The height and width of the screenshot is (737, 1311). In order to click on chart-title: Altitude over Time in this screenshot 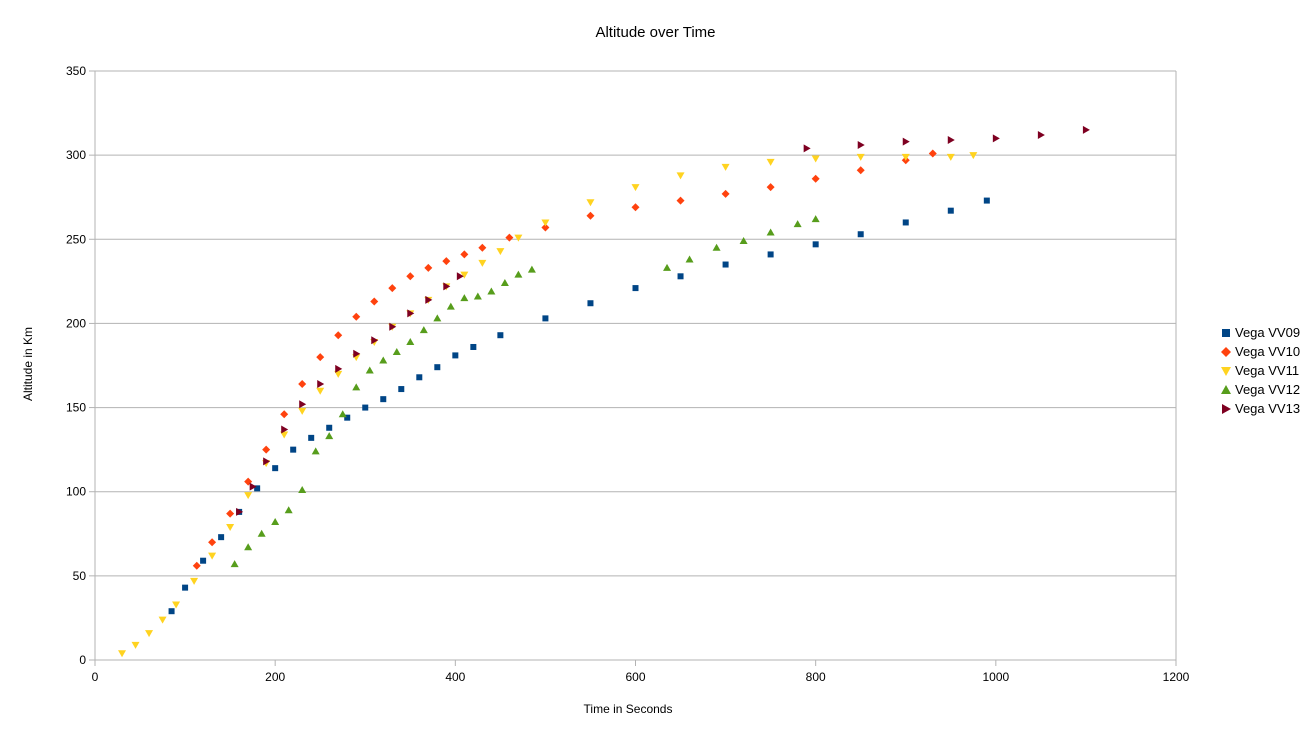, I will do `click(655, 32)`.